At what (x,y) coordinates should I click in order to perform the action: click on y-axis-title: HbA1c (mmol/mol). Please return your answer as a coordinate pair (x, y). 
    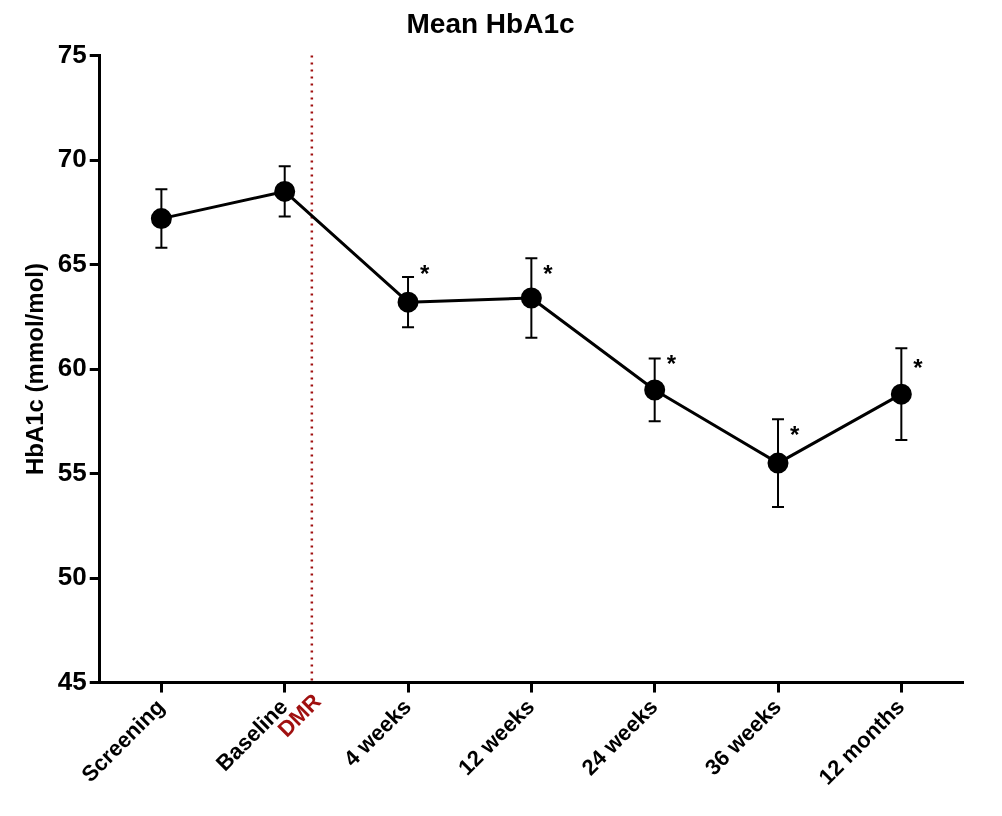
    Looking at the image, I should click on (35, 369).